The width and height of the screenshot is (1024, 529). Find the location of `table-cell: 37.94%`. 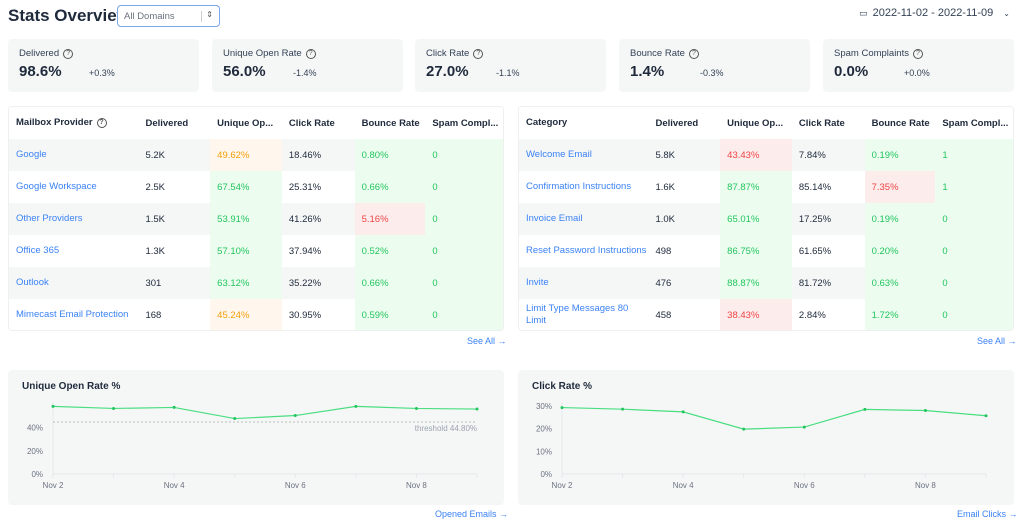

table-cell: 37.94% is located at coordinates (305, 251).